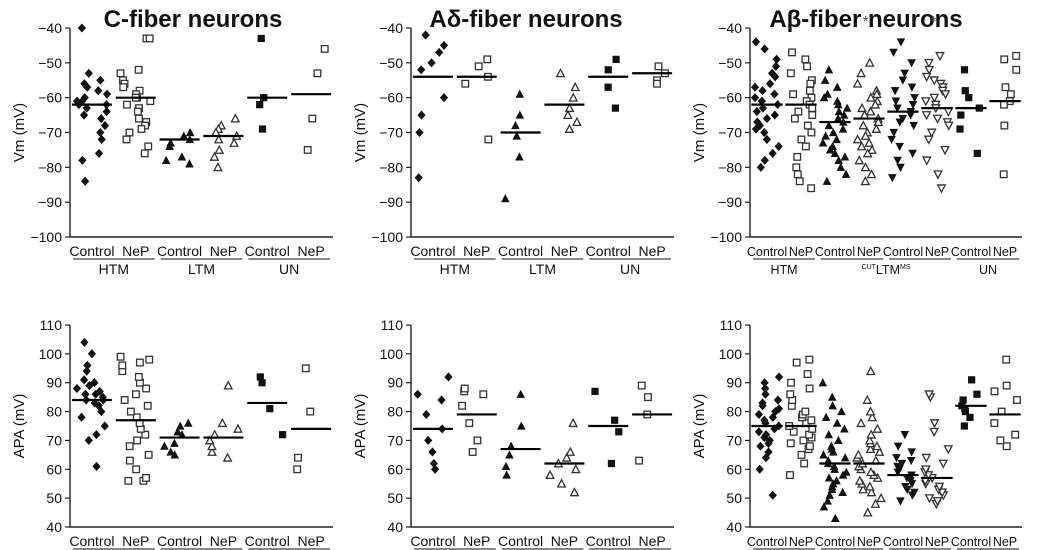  Describe the element at coordinates (54, 498) in the screenshot. I see `y-tick-label: 50` at that location.